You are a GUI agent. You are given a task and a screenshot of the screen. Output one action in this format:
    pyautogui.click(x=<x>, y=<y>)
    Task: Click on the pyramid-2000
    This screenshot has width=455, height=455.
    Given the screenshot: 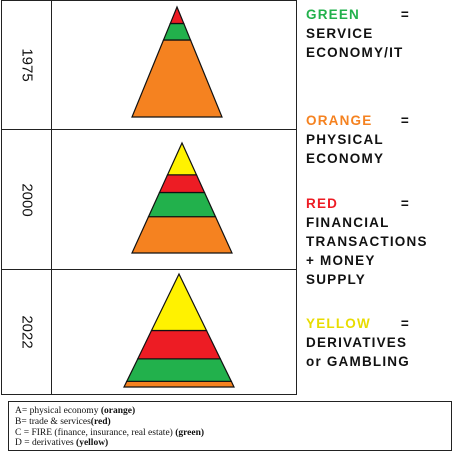 What is the action you would take?
    pyautogui.click(x=182, y=197)
    